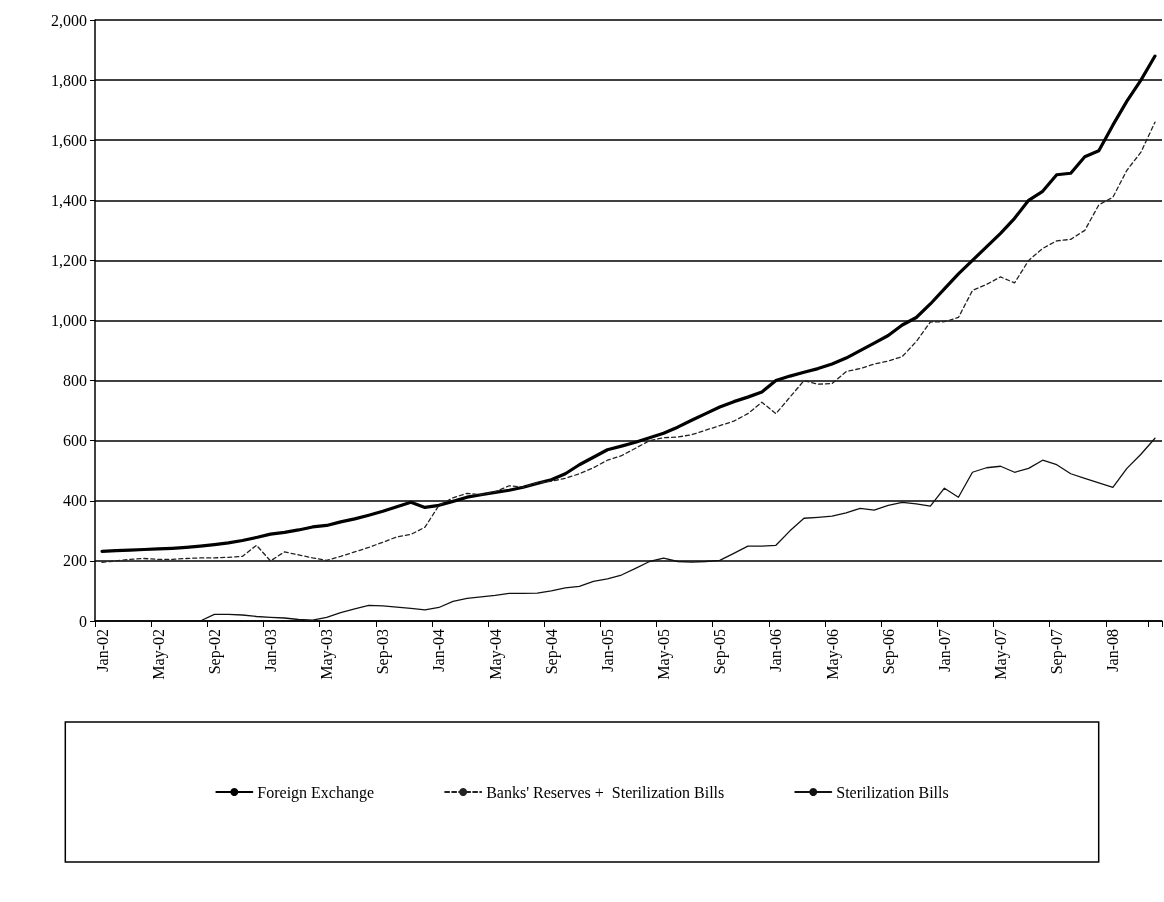 The image size is (1164, 902). What do you see at coordinates (270, 650) in the screenshot?
I see `x-tick-label: Jan-03` at bounding box center [270, 650].